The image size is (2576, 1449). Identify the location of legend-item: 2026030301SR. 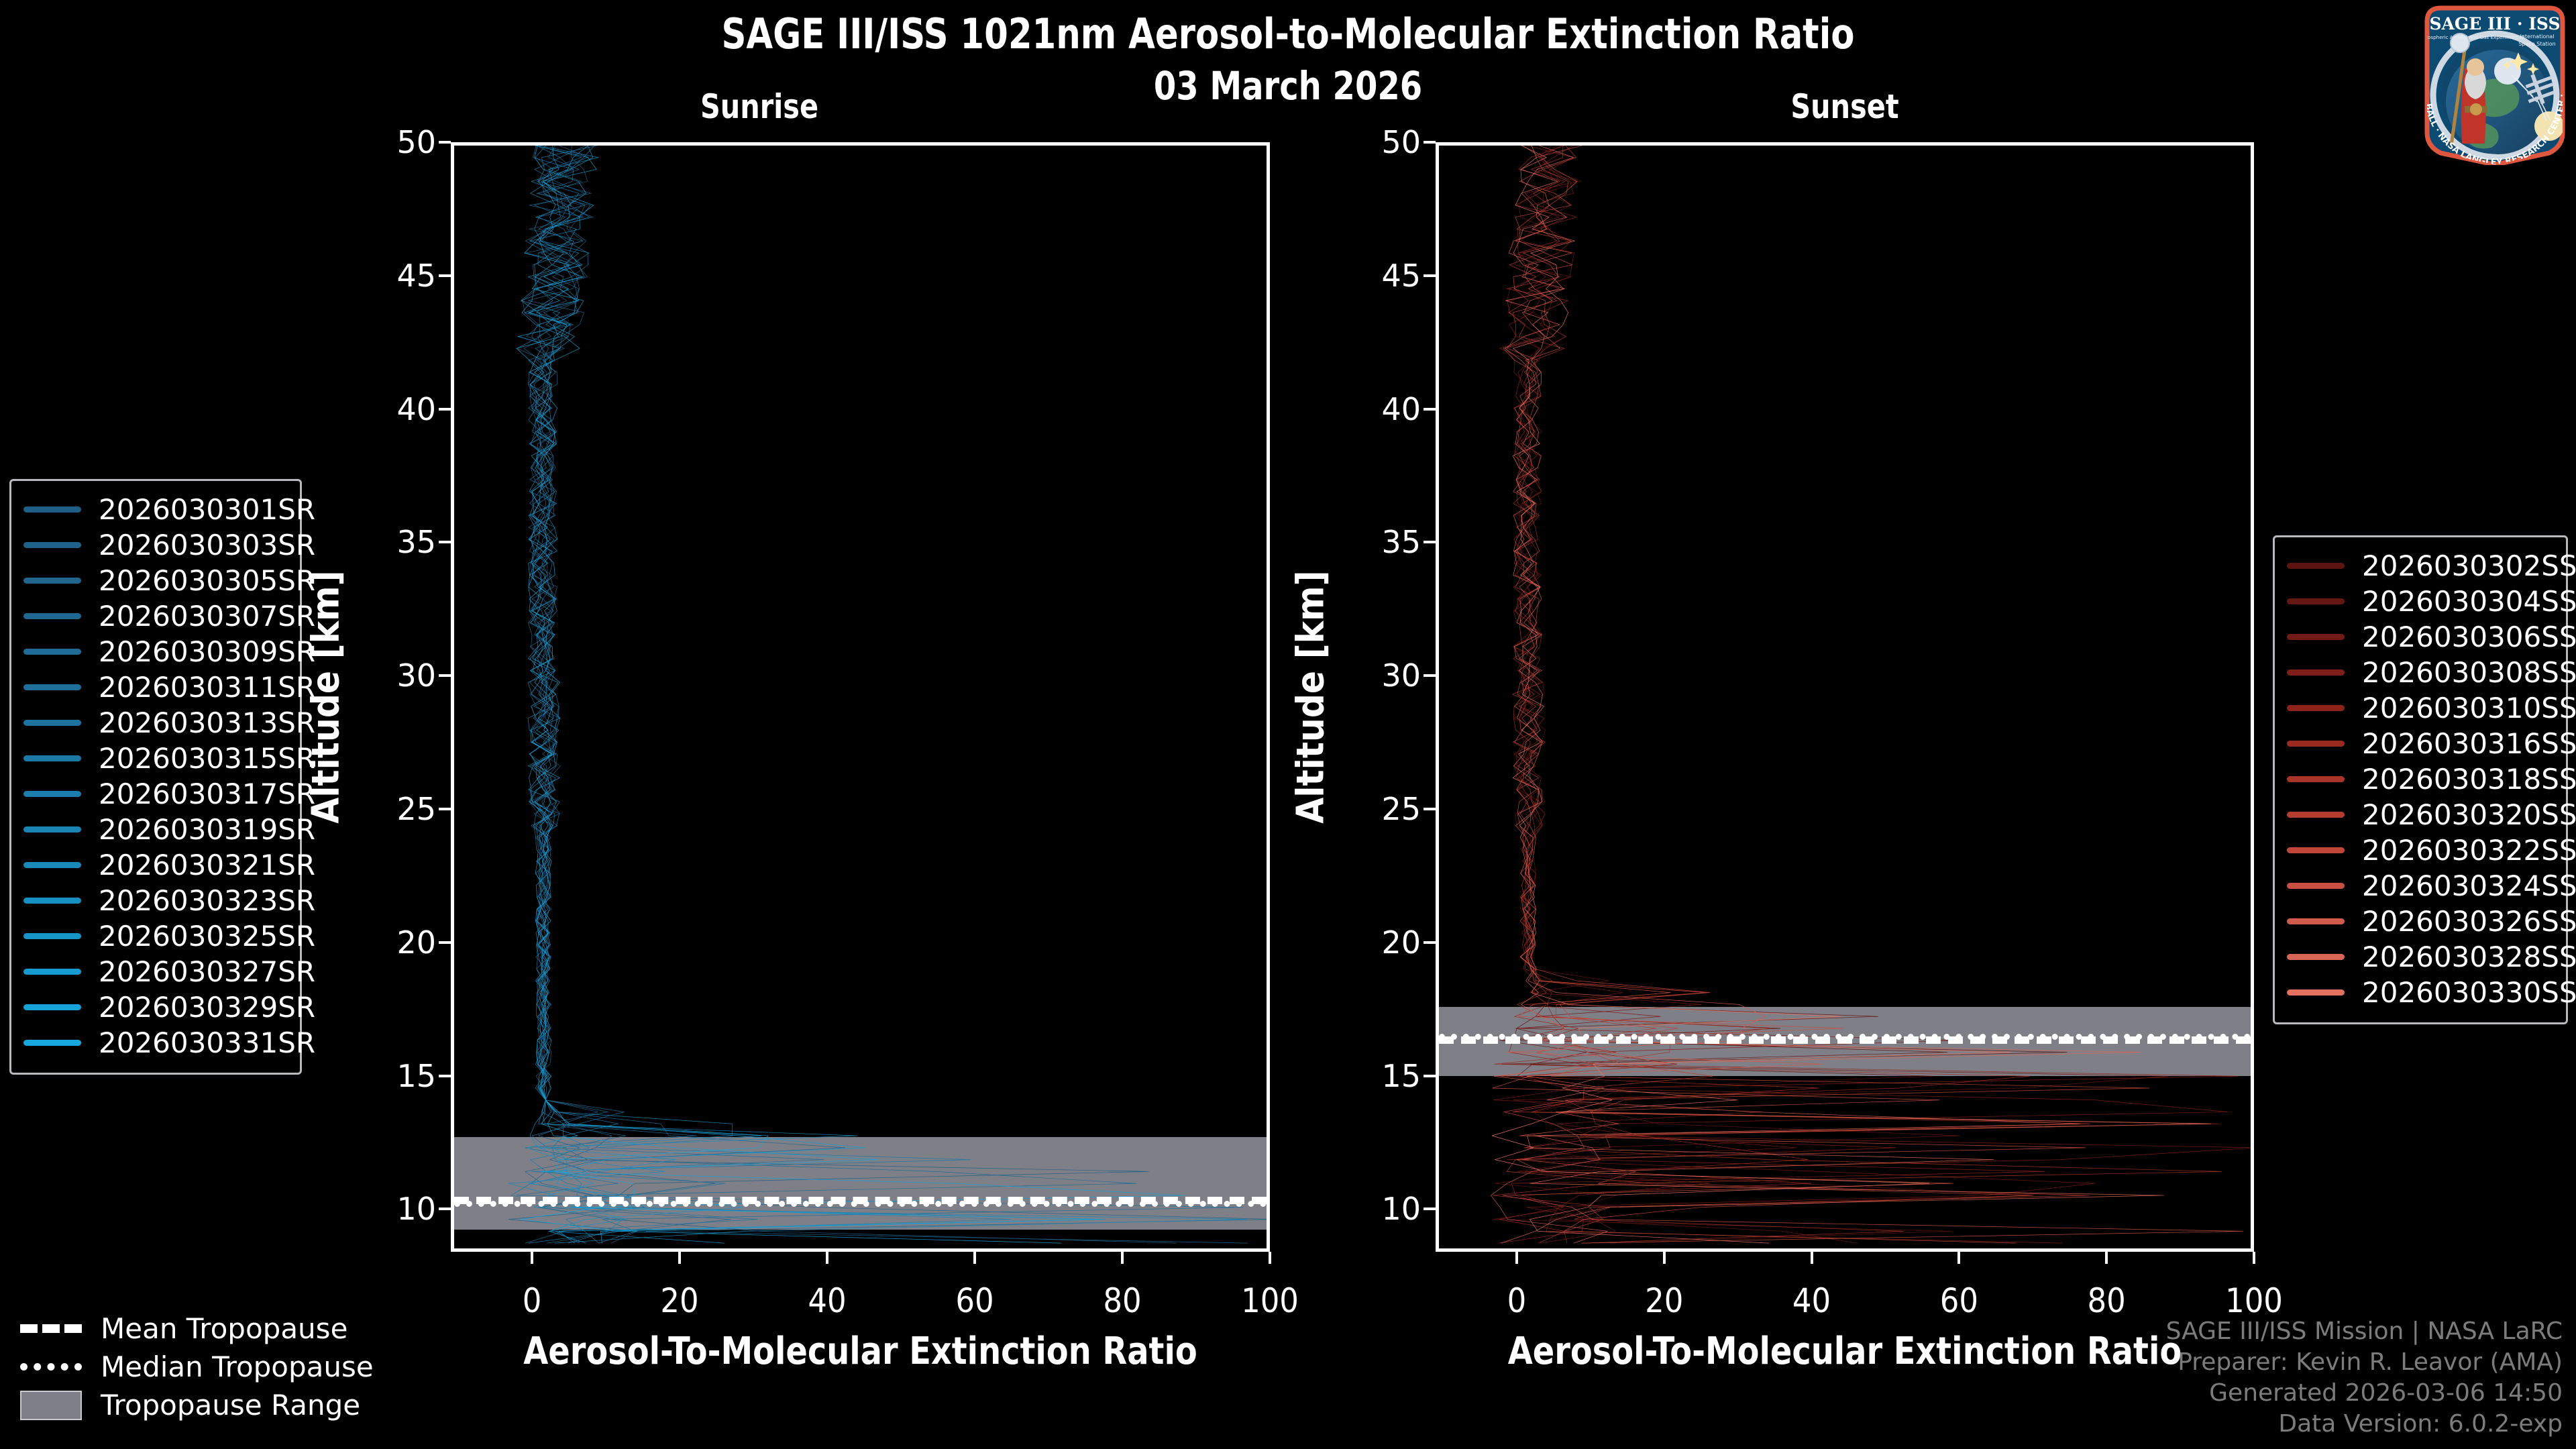
(169, 509).